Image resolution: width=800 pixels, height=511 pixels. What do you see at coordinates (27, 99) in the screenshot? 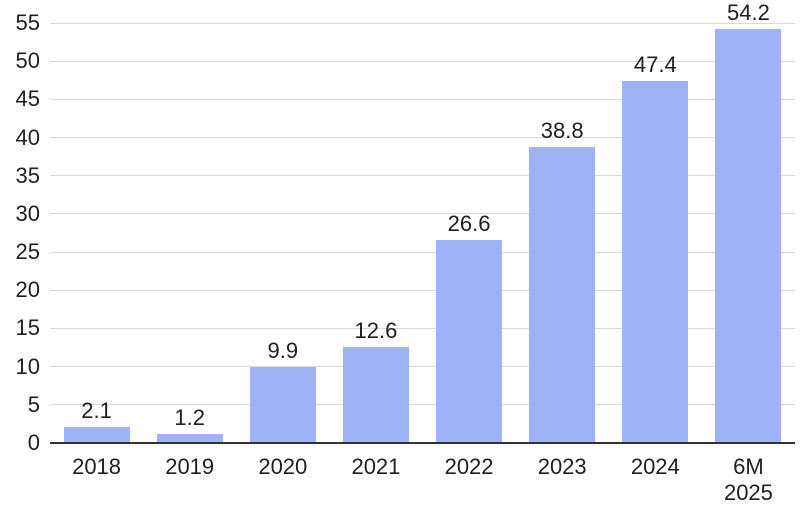
I see `y-axis-label: 45` at bounding box center [27, 99].